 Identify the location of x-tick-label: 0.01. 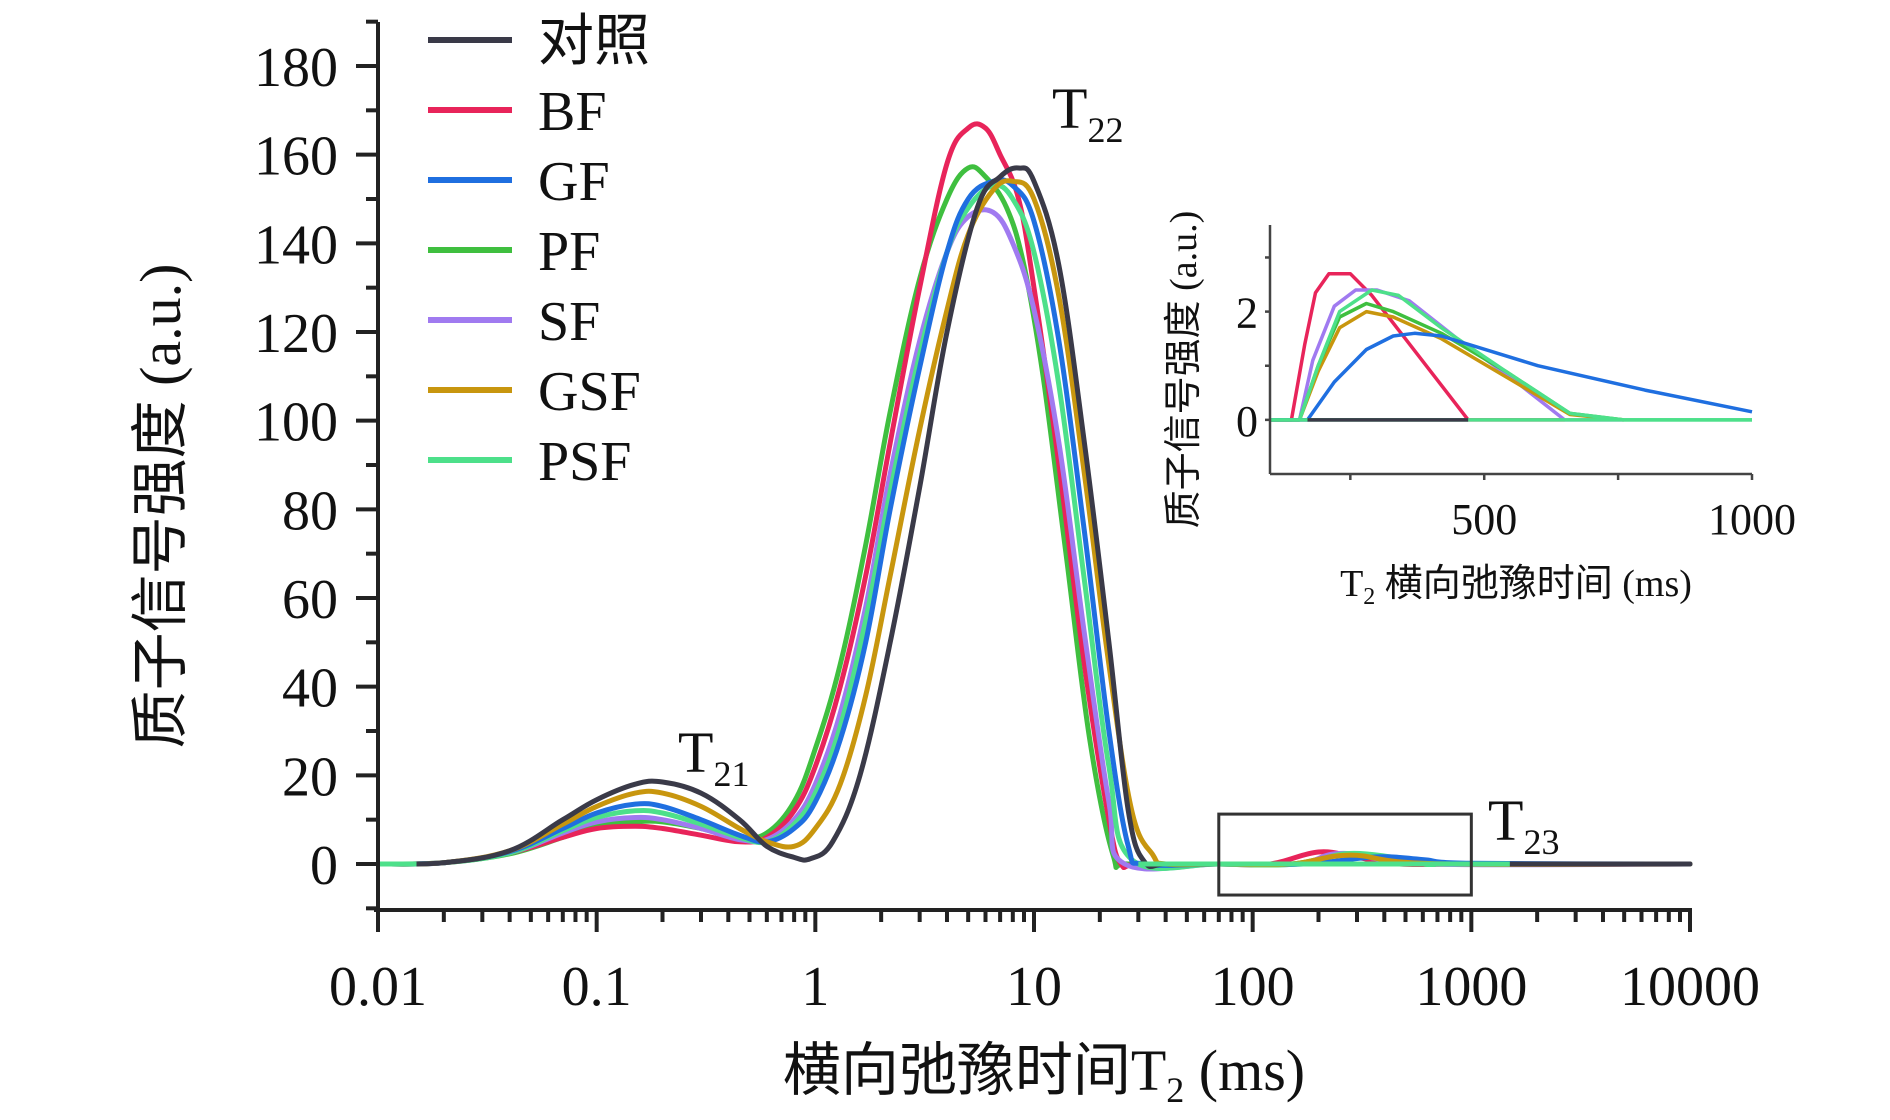
(378, 987).